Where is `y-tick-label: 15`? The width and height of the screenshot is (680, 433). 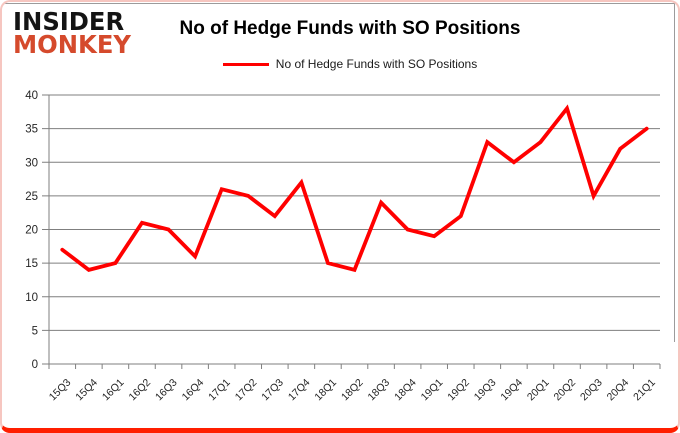
y-tick-label: 15 is located at coordinates (31, 264).